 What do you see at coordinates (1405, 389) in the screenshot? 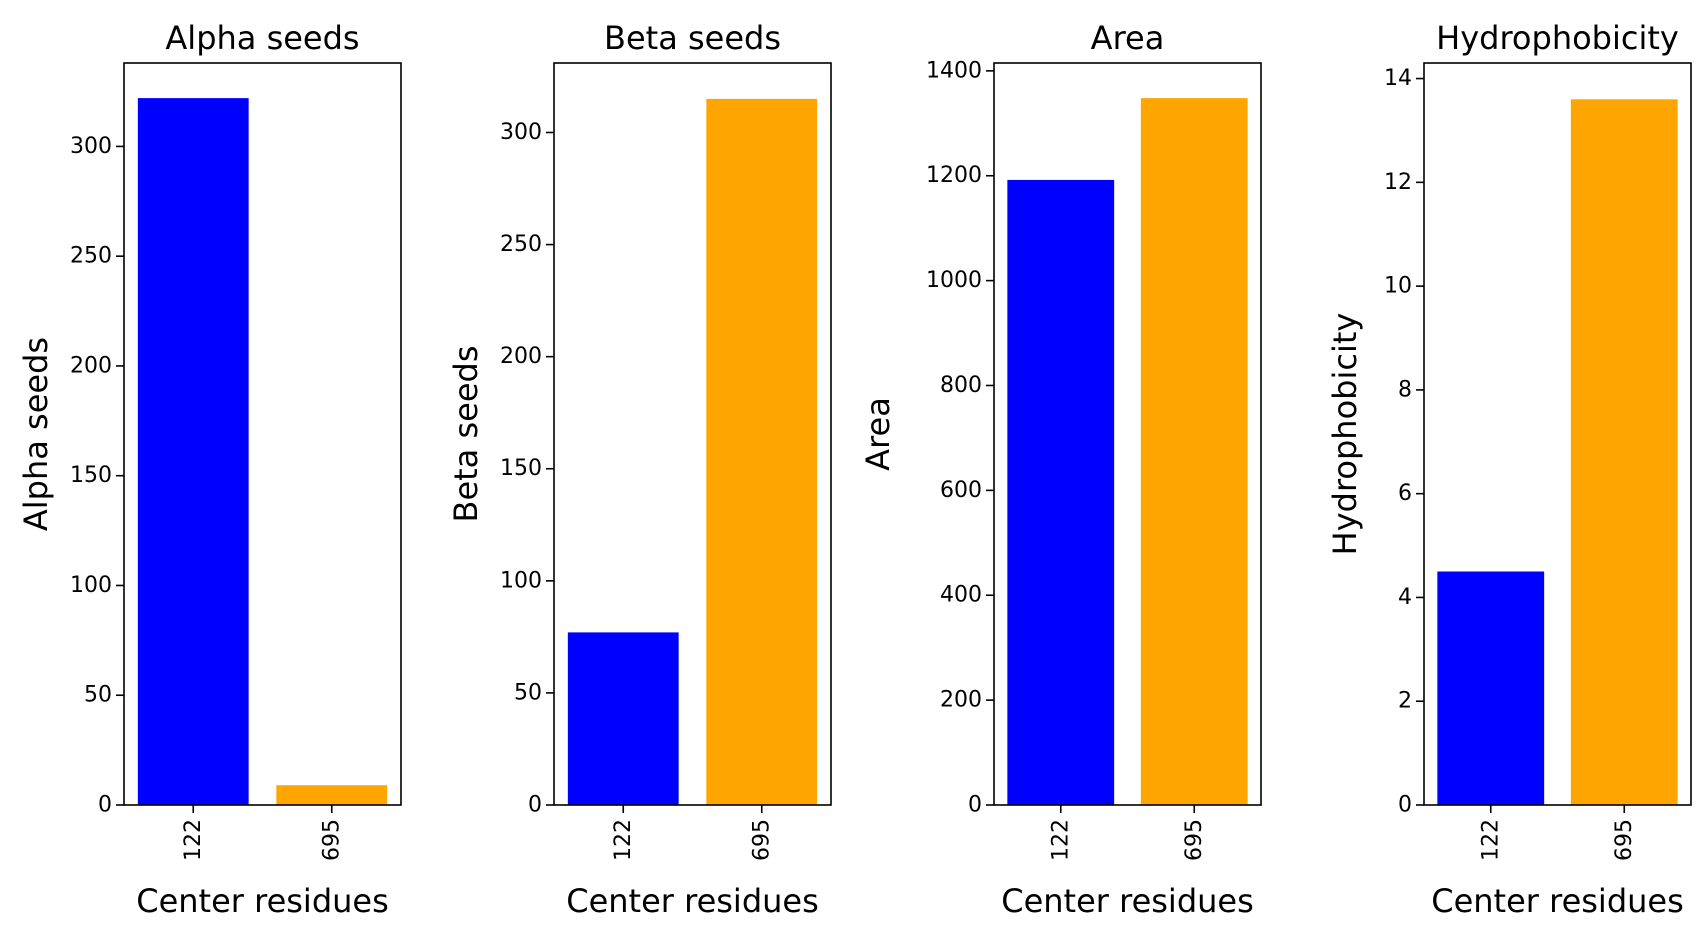
I see `y-tick-label: 8` at bounding box center [1405, 389].